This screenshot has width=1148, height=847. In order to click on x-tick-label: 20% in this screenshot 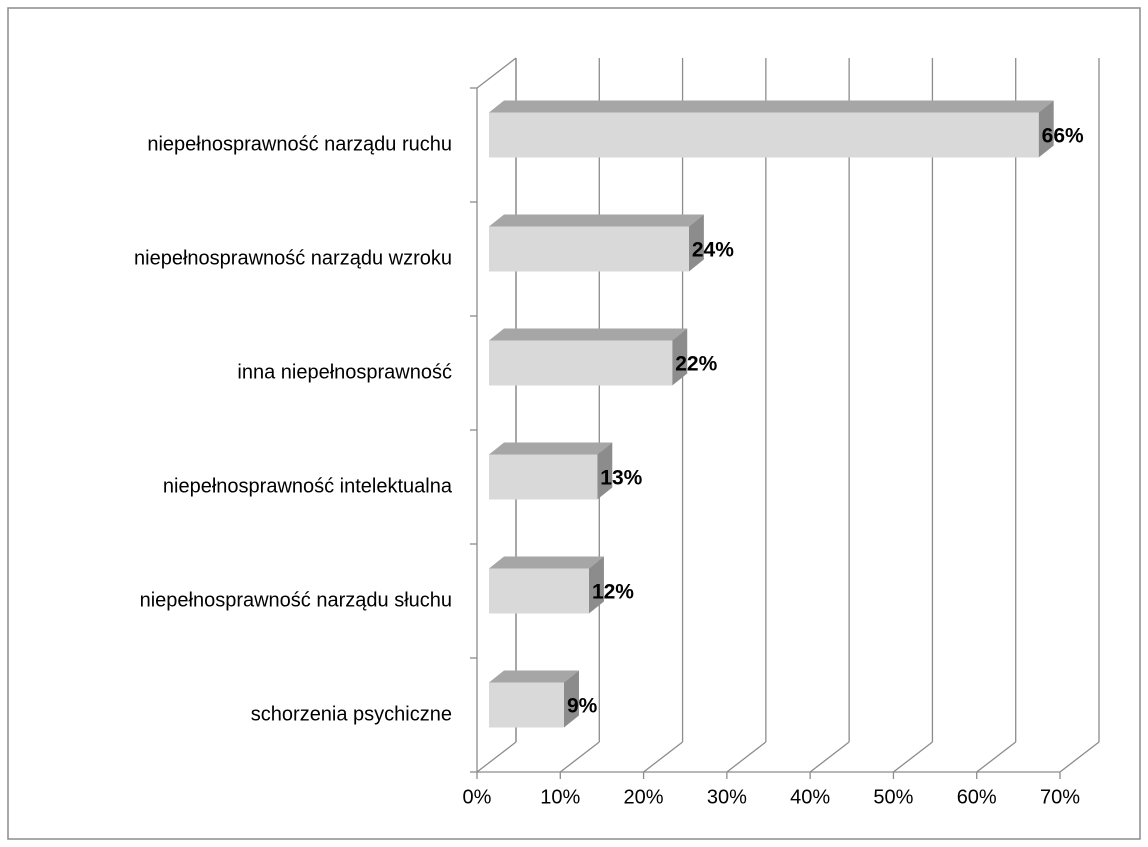, I will do `click(644, 797)`.